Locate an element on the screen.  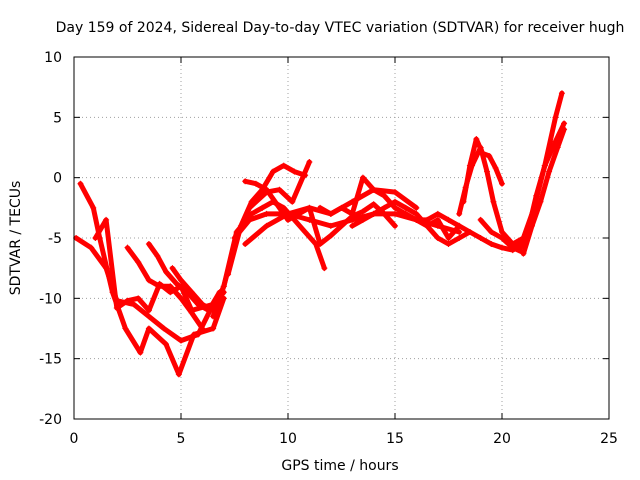
y-tick-label: -15 is located at coordinates (50, 360).